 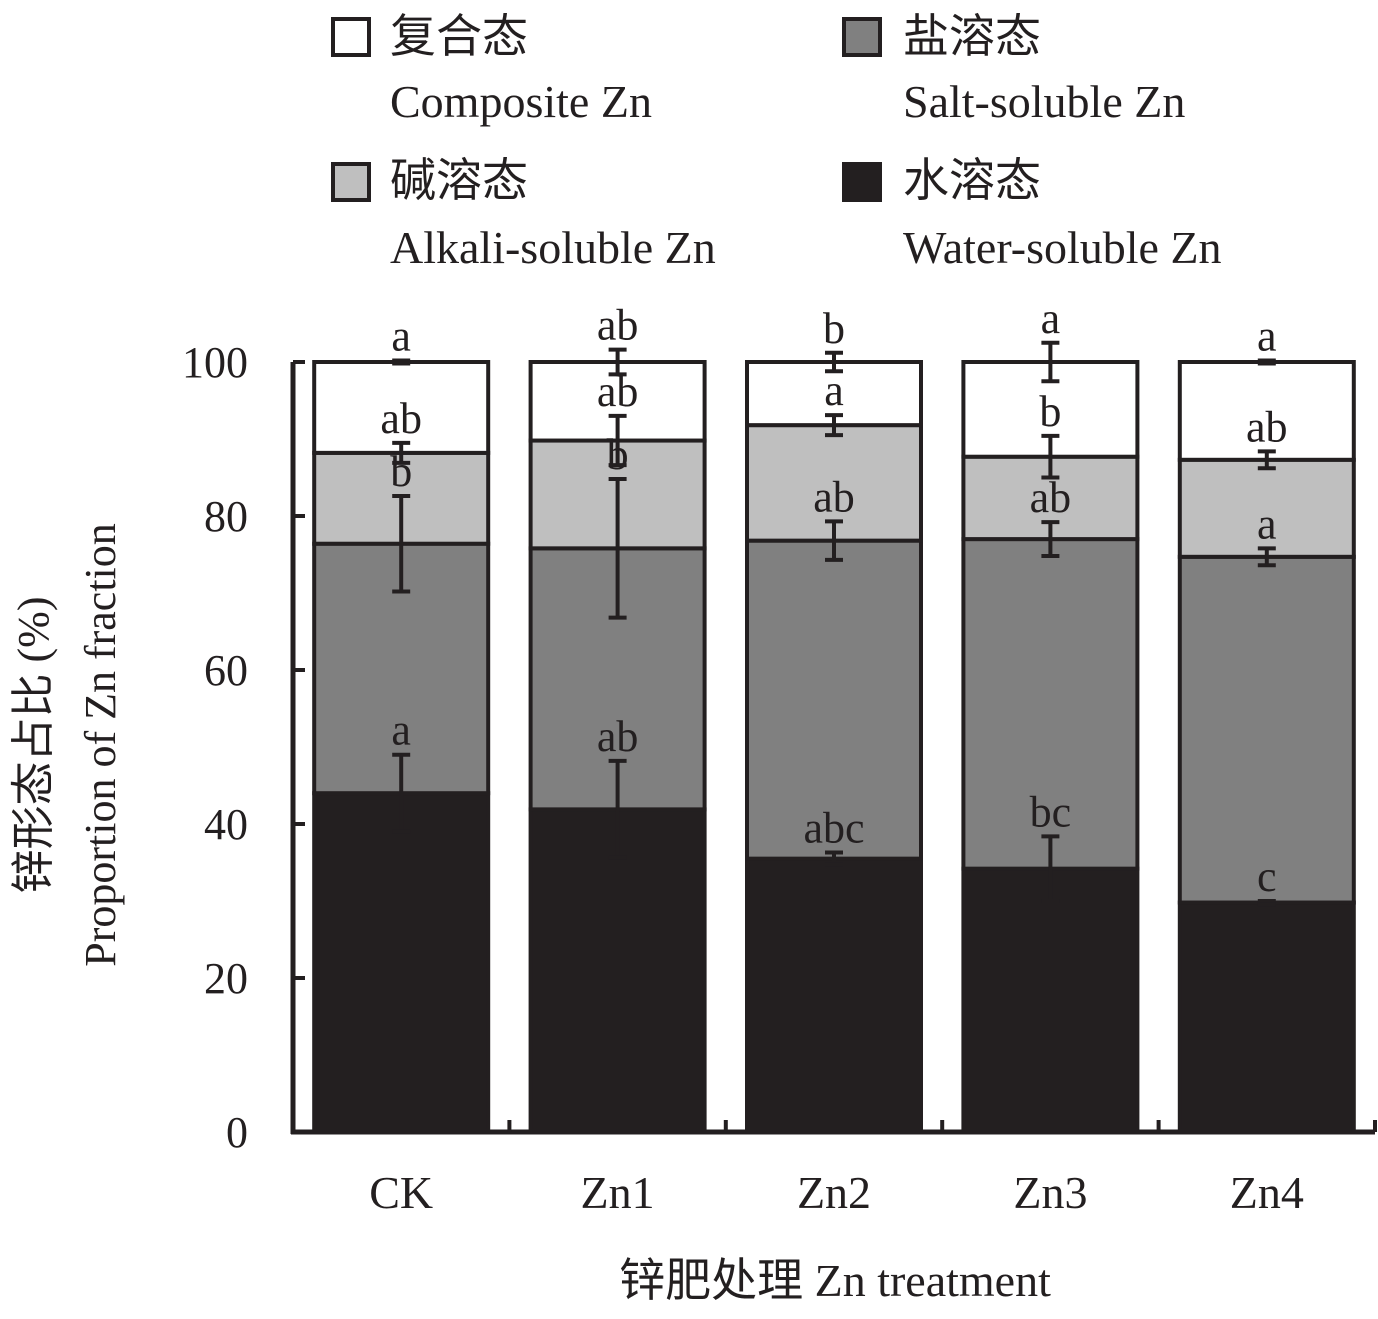 I want to click on significance-letter-zn1-0: ab, so click(x=618, y=736).